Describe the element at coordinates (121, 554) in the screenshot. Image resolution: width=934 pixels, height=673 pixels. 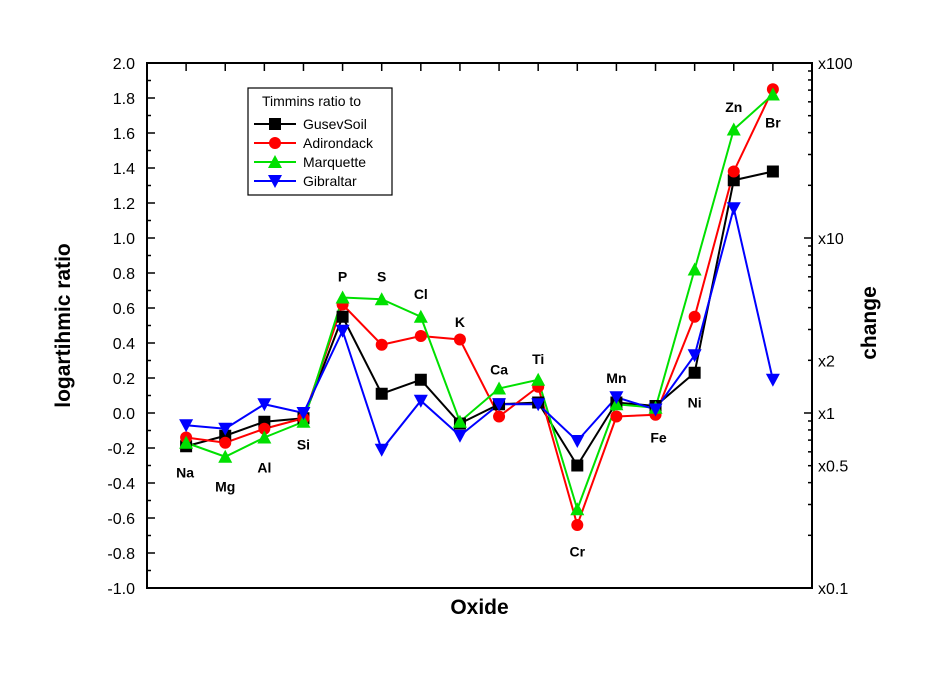
I see `y-tick-label: -0.8` at that location.